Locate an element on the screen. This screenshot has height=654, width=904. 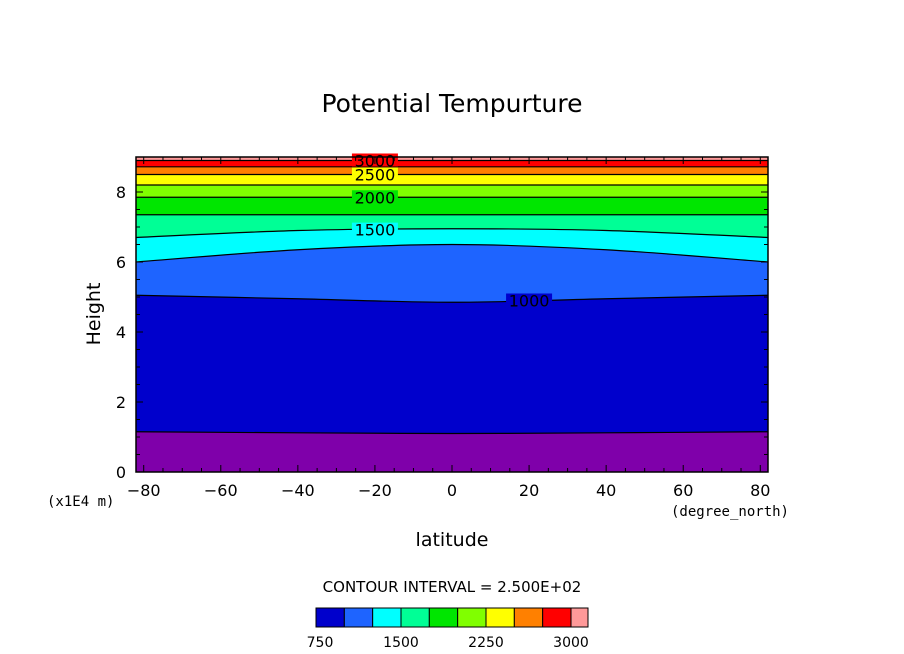
colorbar-label: 1500 is located at coordinates (401, 643).